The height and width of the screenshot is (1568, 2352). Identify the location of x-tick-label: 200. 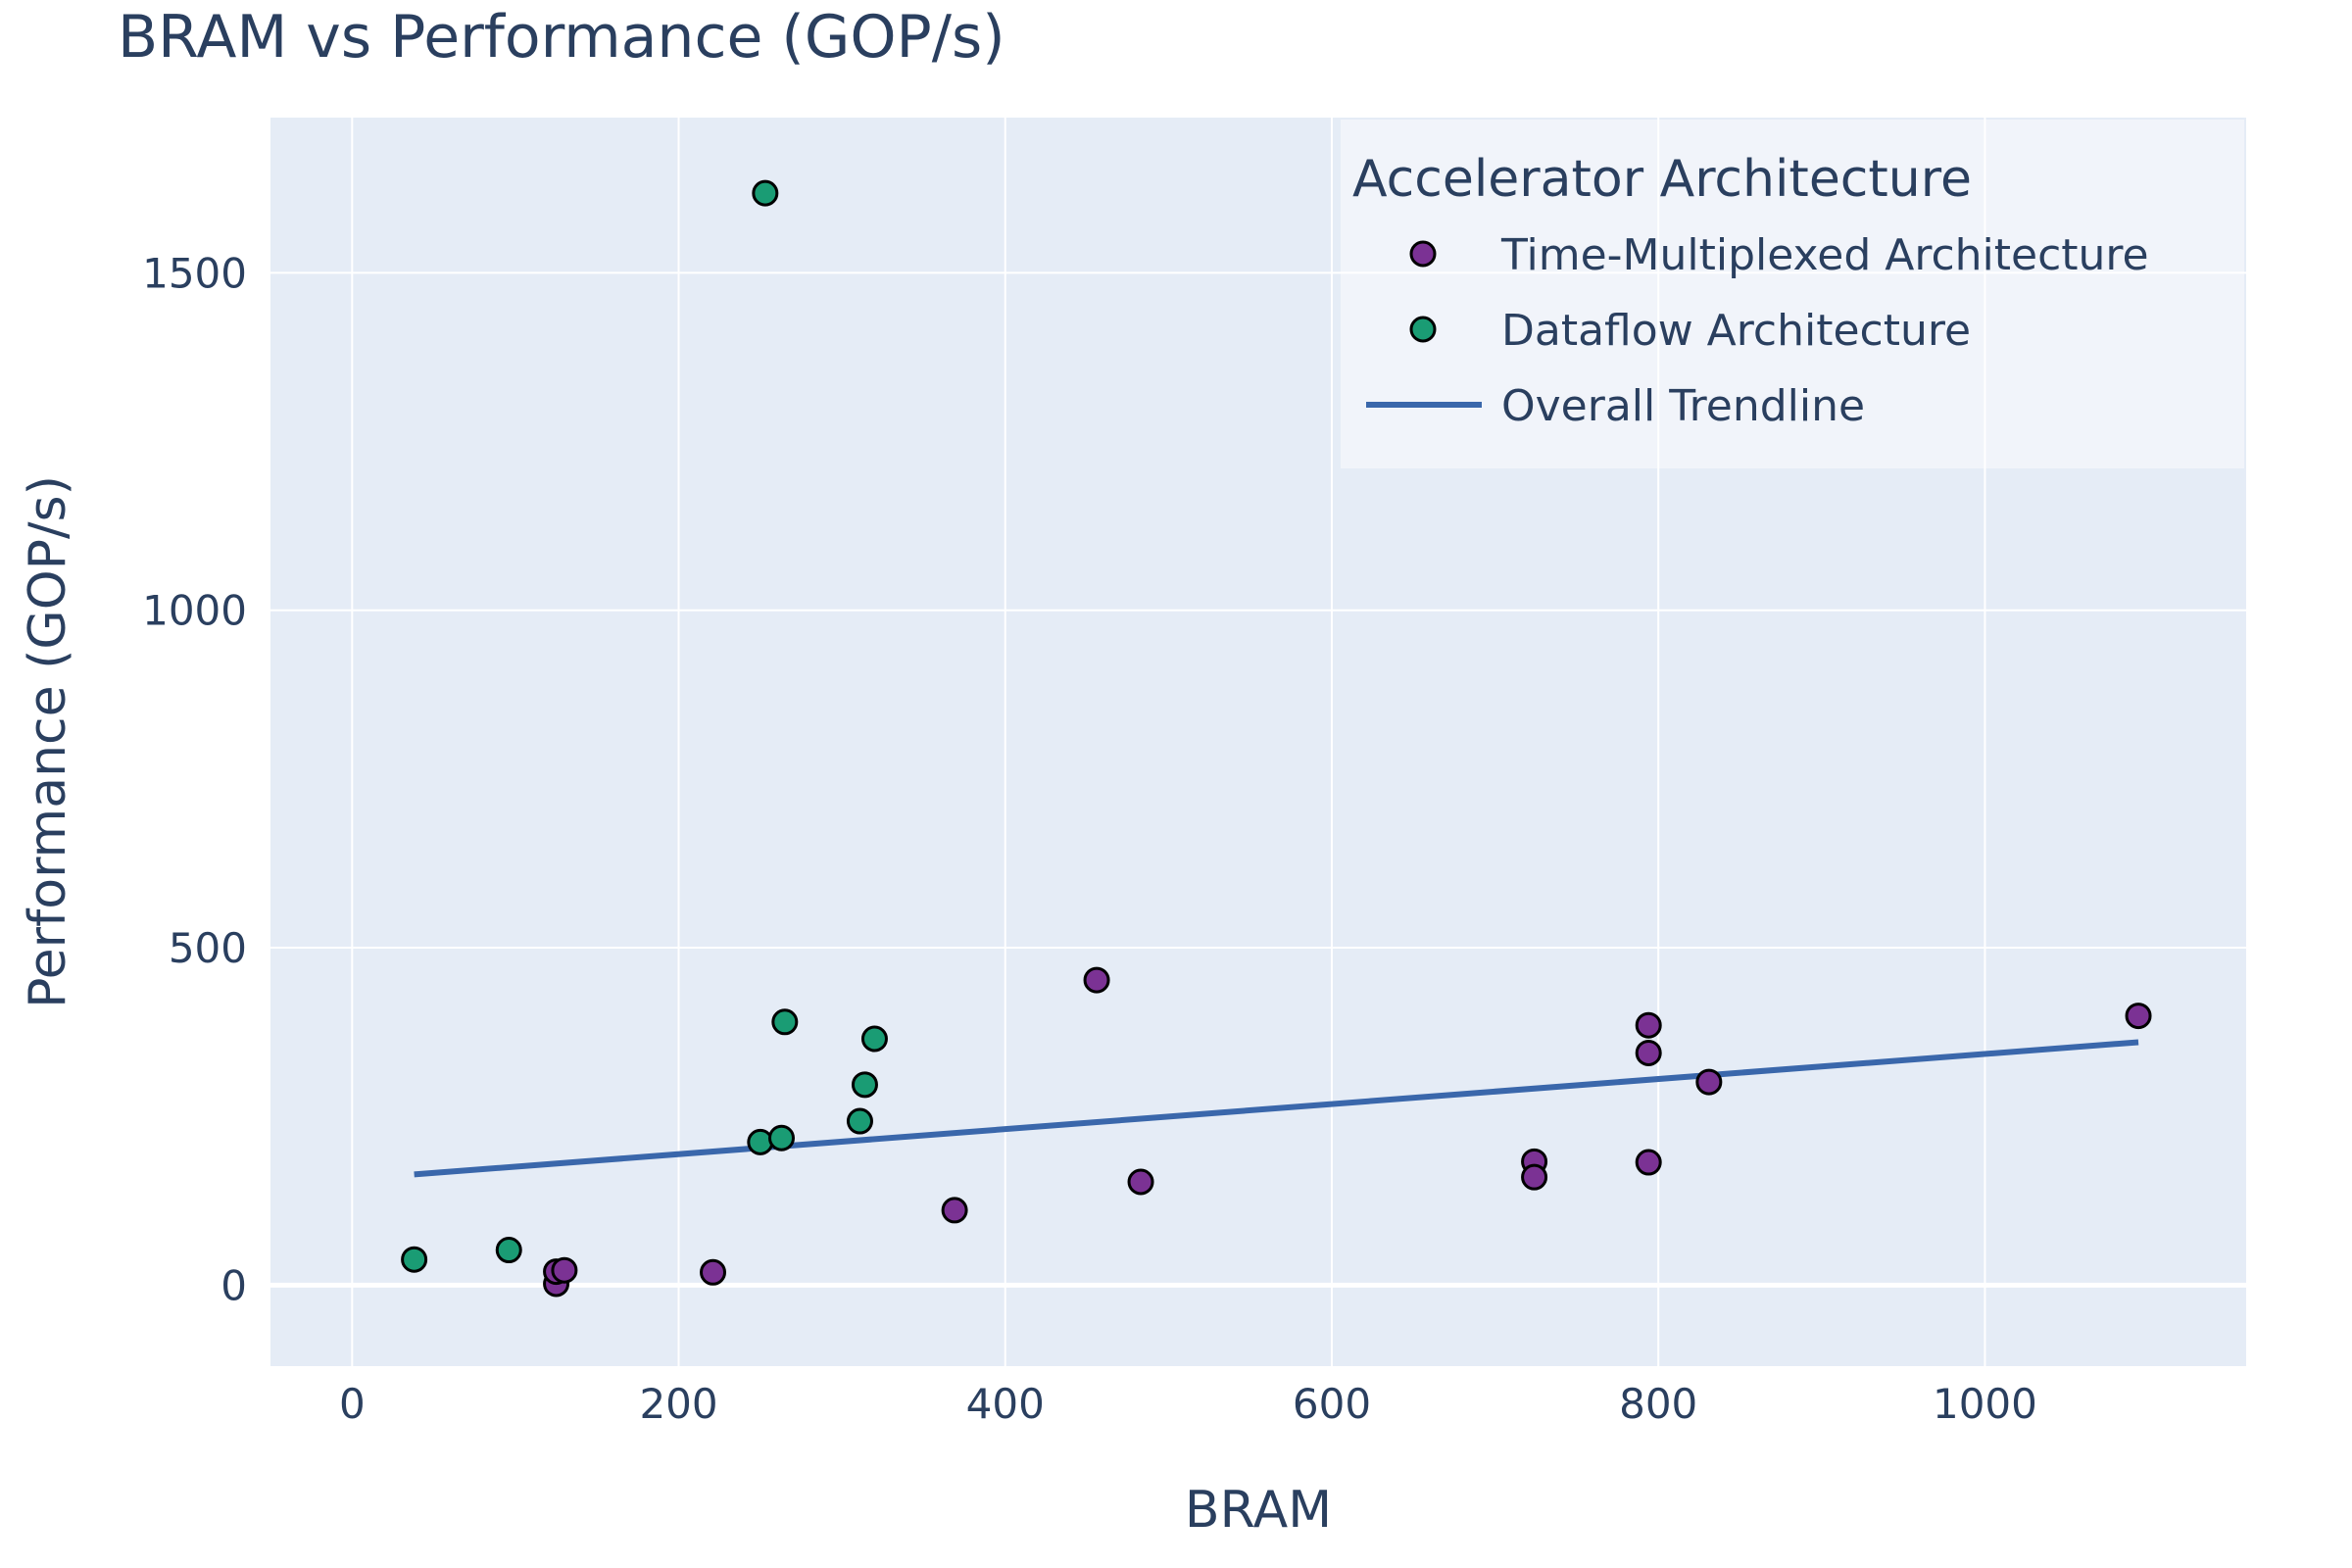
(678, 1404).